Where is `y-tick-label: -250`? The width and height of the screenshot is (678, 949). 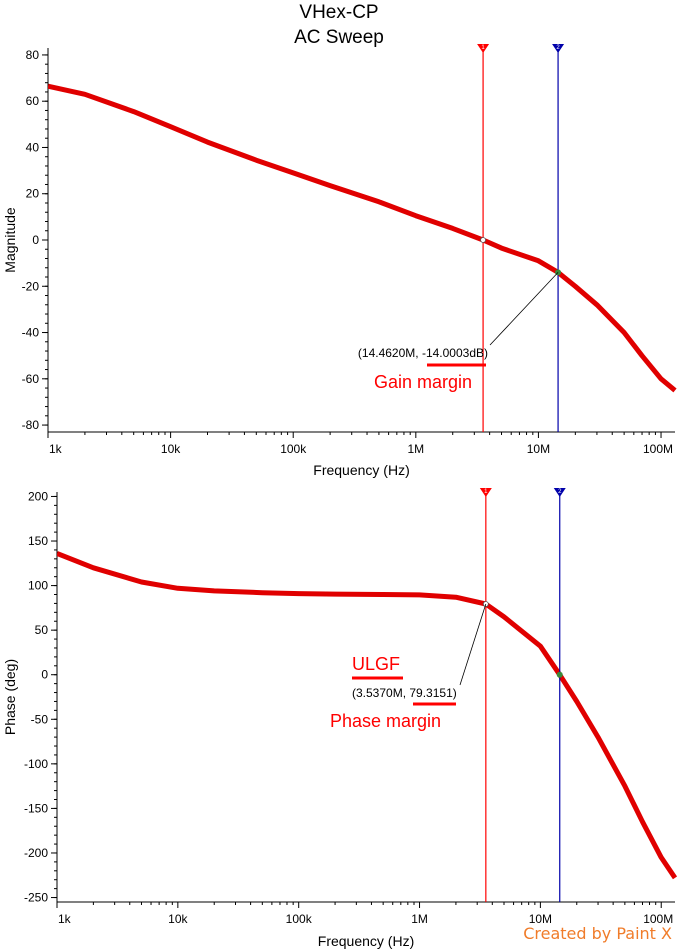 y-tick-label: -250 is located at coordinates (36, 898).